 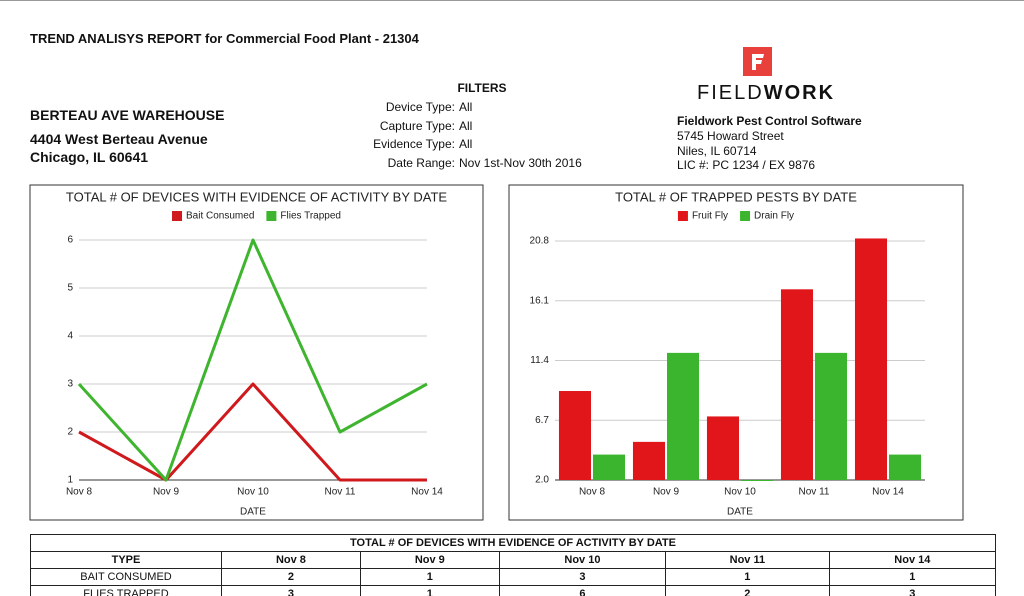 I want to click on company-license: LIC #: PC 1234 / EX 9876, so click(x=746, y=165).